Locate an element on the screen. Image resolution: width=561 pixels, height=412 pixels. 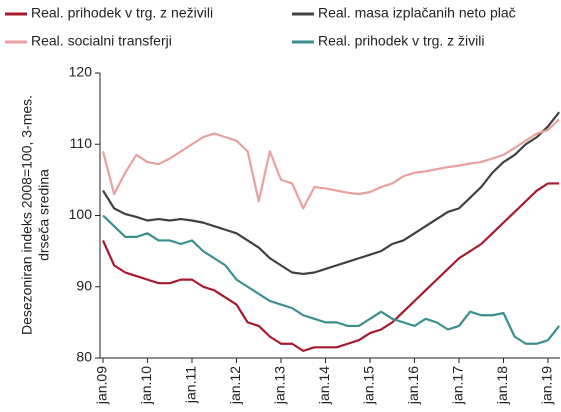
x-tick-label: jan.16 is located at coordinates (413, 385).